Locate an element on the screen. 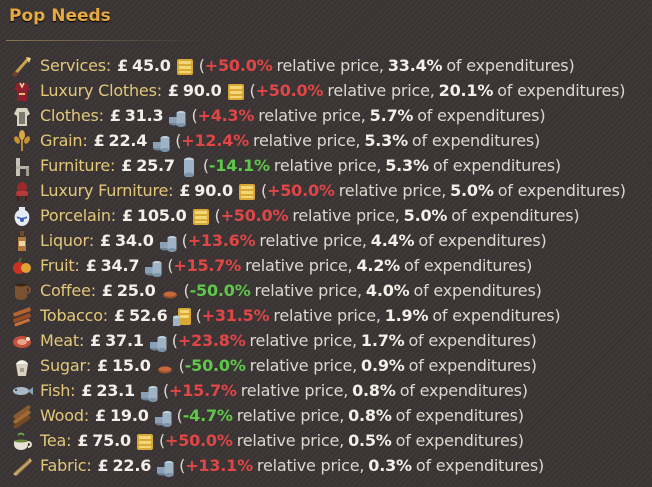 The height and width of the screenshot is (487, 652). need-price: 15.0 is located at coordinates (131, 365).